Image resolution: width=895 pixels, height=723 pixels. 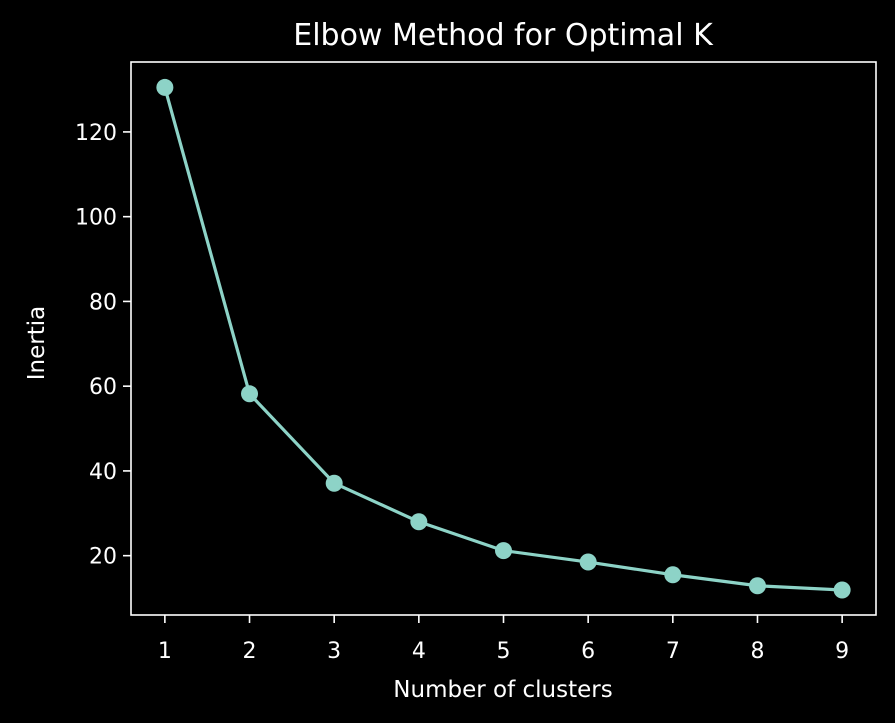 What do you see at coordinates (504, 651) in the screenshot?
I see `x-tick-label: 5` at bounding box center [504, 651].